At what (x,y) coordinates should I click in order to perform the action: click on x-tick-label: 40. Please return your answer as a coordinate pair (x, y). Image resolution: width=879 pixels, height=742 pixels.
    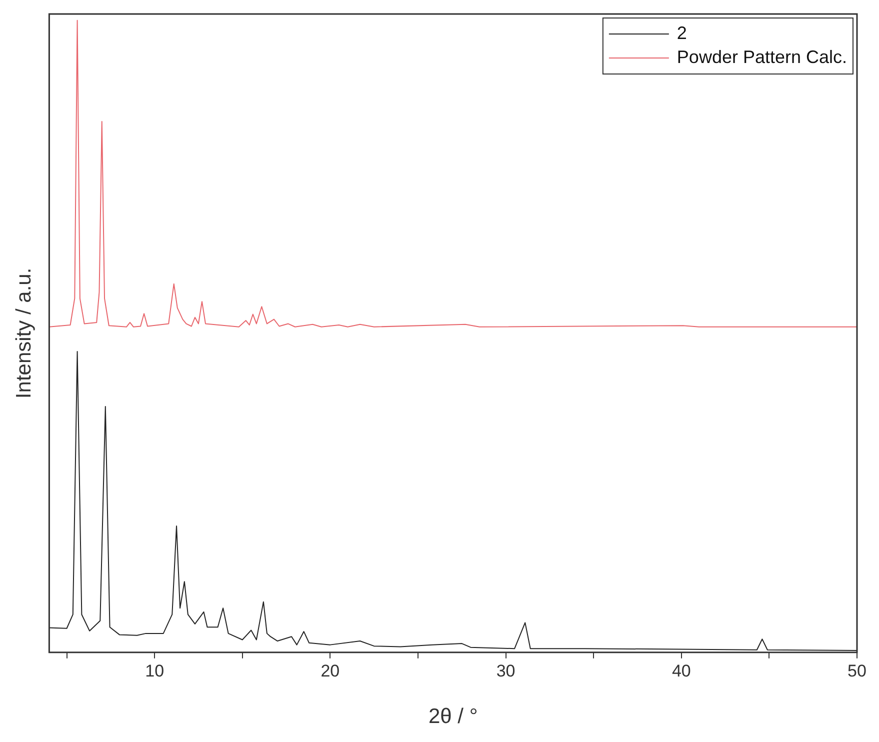
    Looking at the image, I should click on (681, 670).